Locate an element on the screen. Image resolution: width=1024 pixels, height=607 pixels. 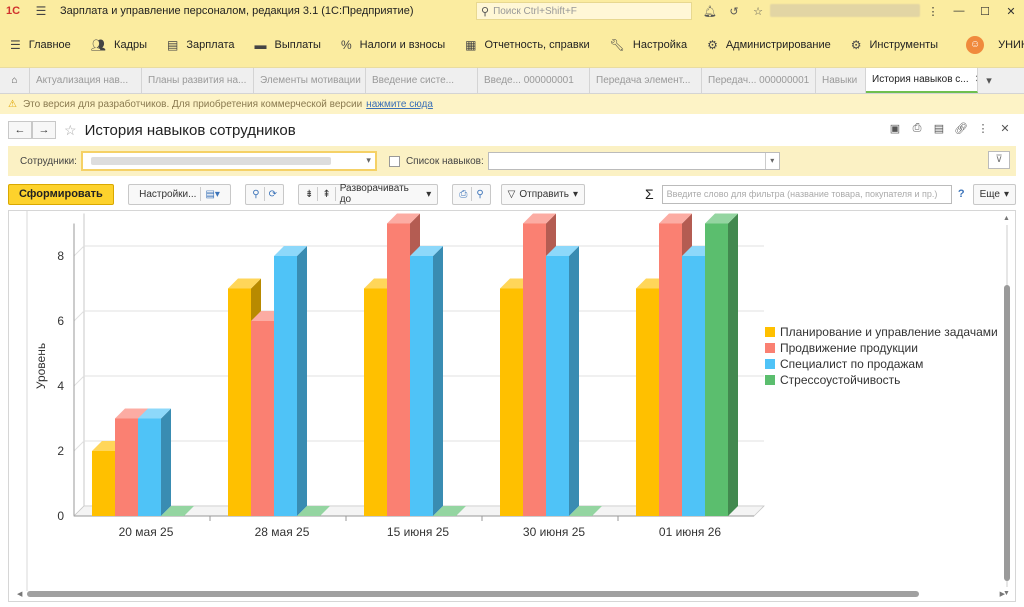
sum-icon: Σ is located at coordinates (649, 194).